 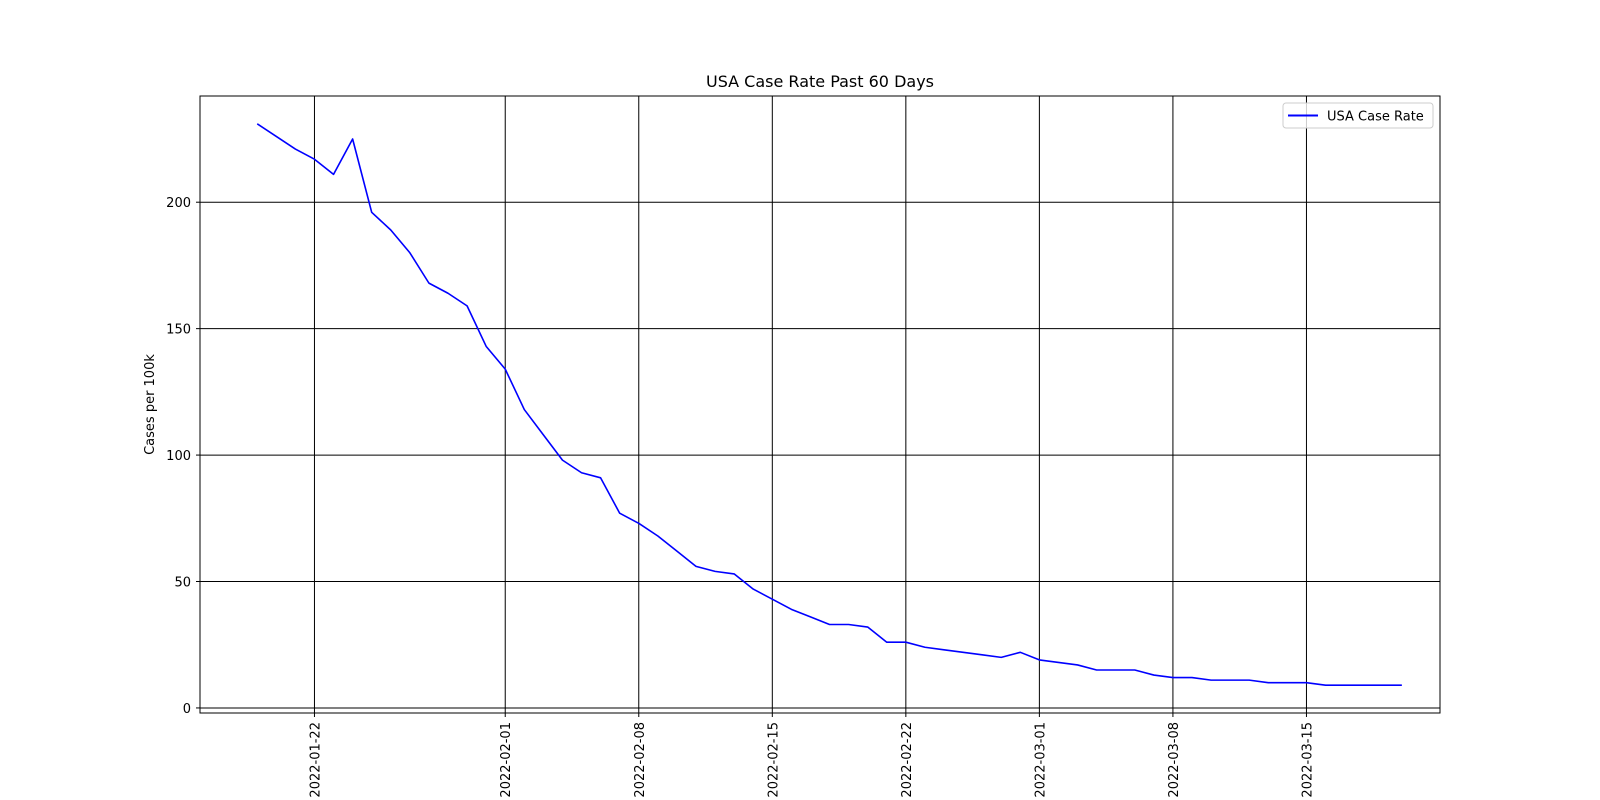 I want to click on x-tick-label: 2022-01-22, so click(x=315, y=760).